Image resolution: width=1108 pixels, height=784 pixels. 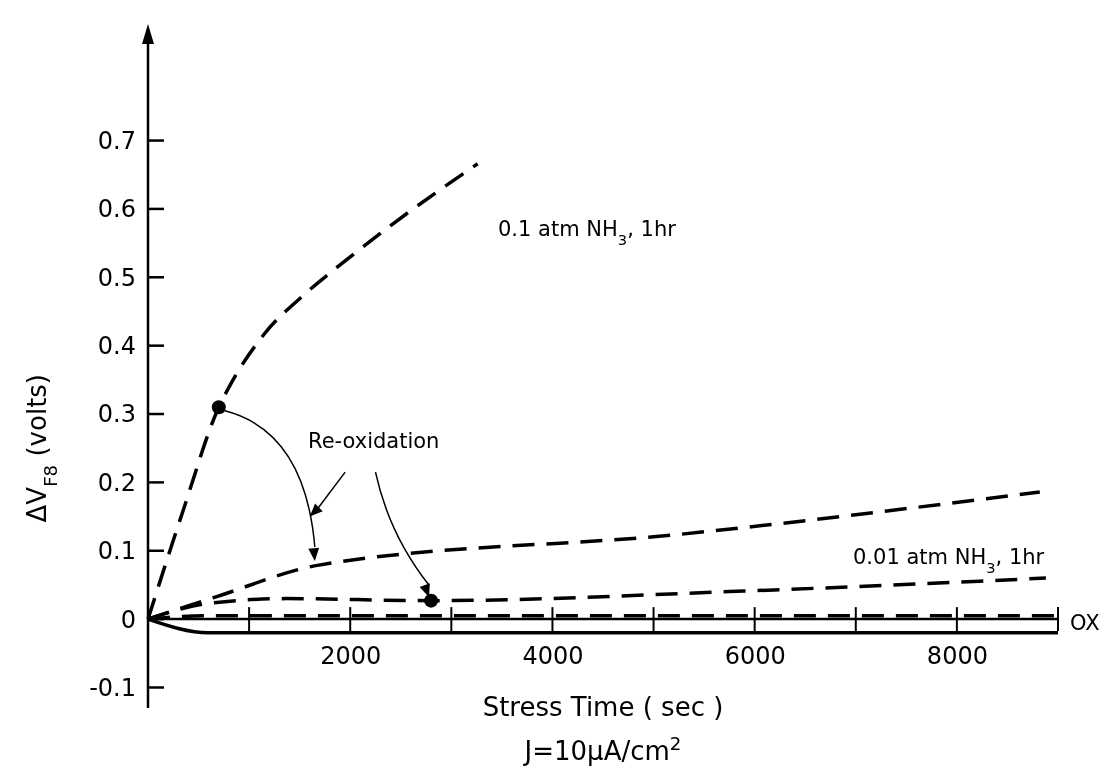 What do you see at coordinates (957, 656) in the screenshot?
I see `x-tick-label: 8000` at bounding box center [957, 656].